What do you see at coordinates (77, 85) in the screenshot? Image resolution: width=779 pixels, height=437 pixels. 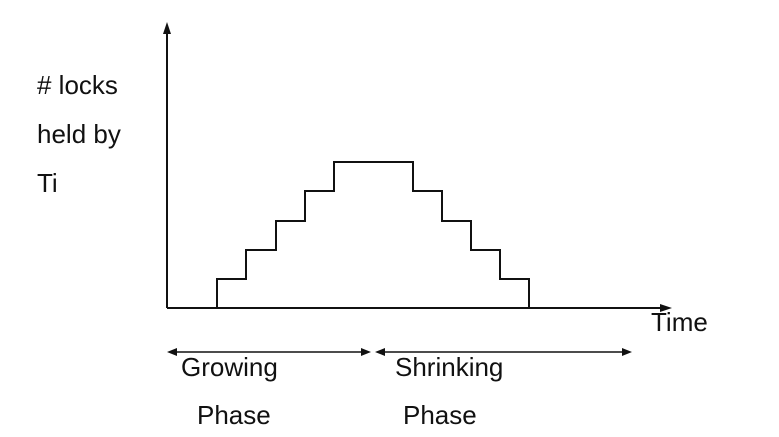 I see `y-axis-label-line1: # locks` at bounding box center [77, 85].